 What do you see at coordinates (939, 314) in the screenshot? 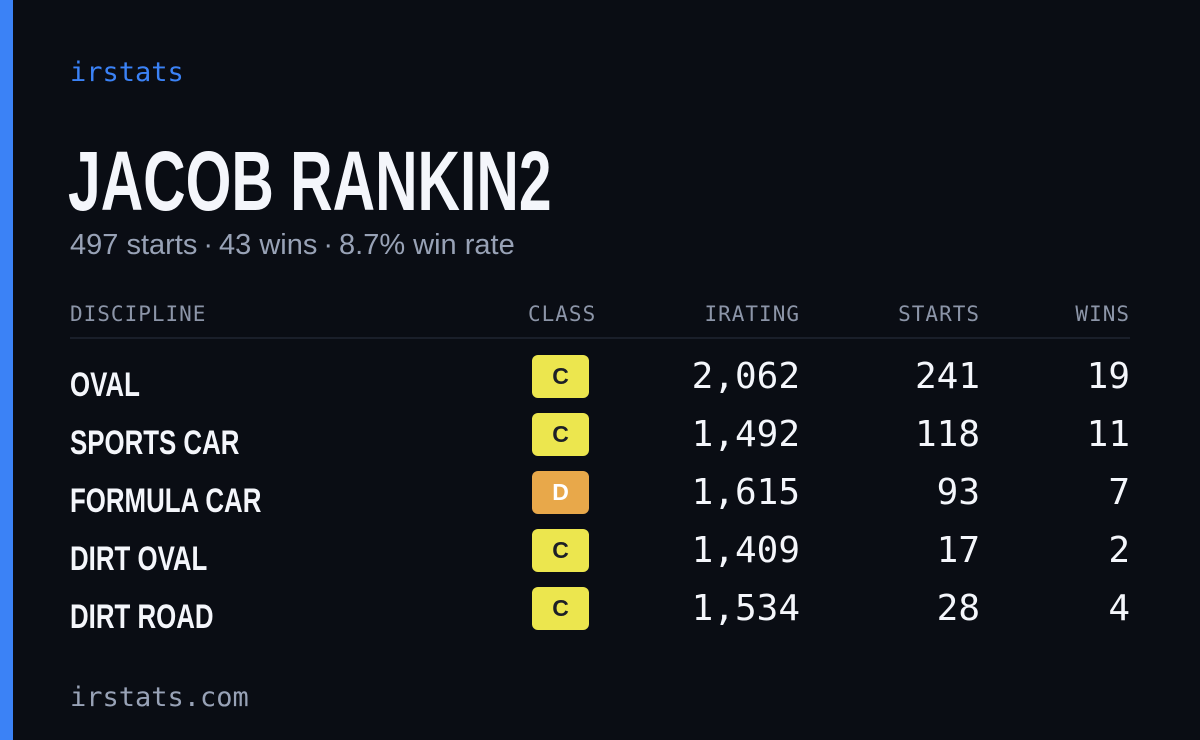
I see `header-starts: STARTS` at bounding box center [939, 314].